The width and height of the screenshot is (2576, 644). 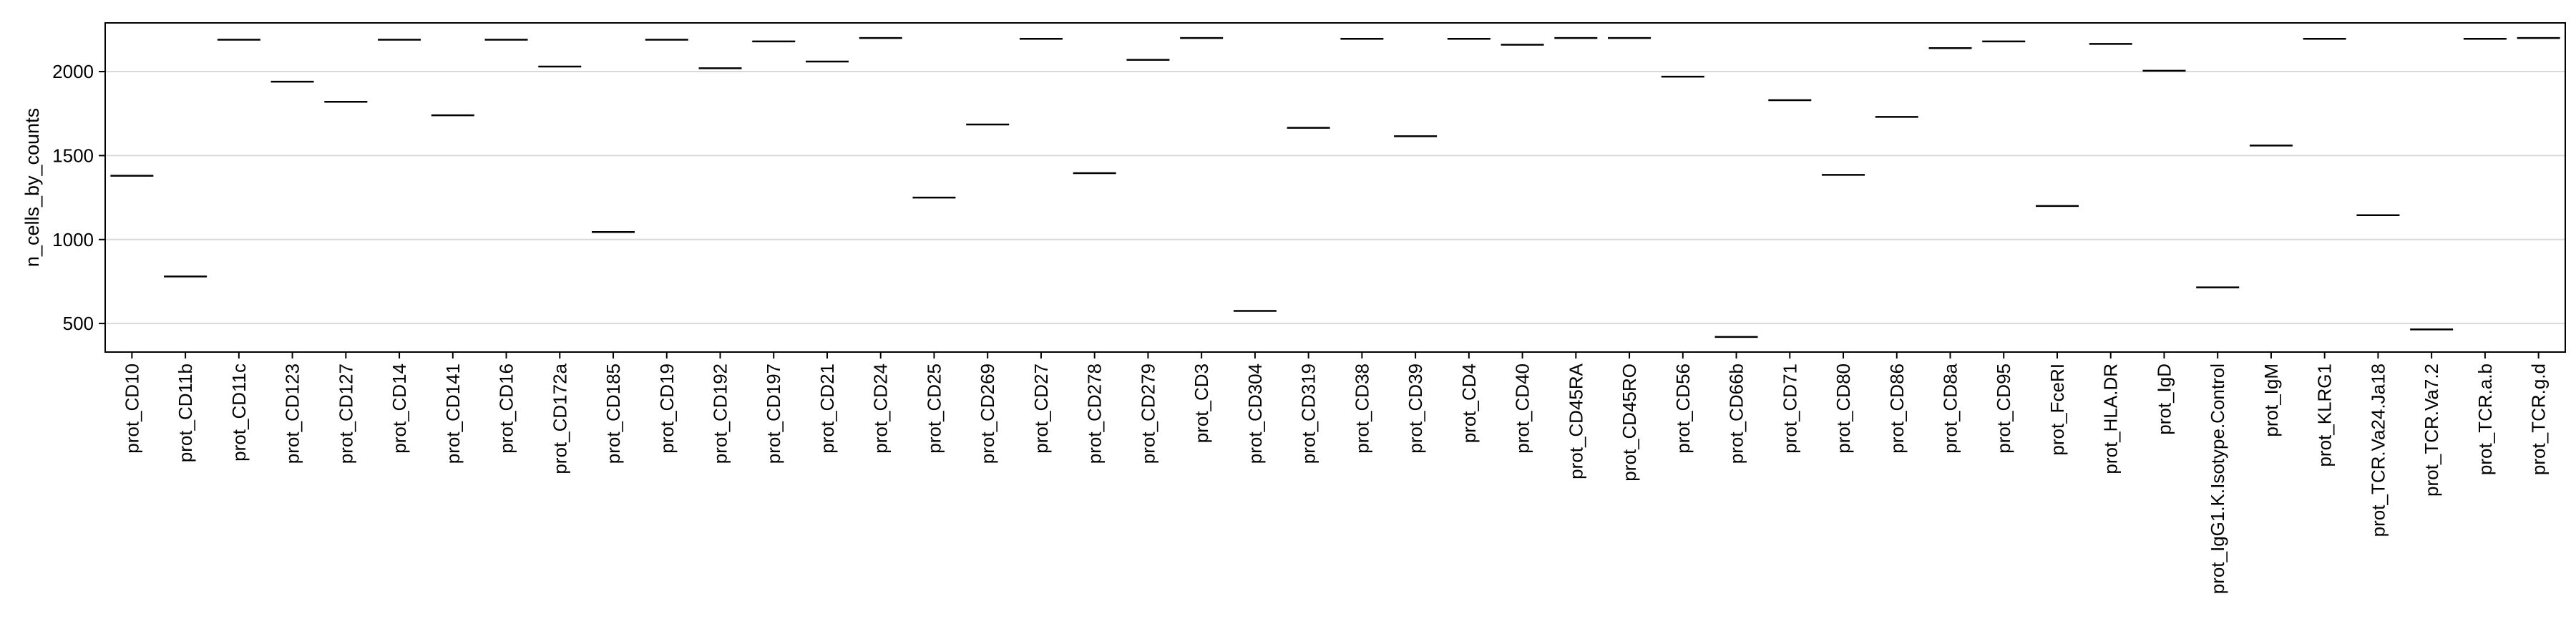 I want to click on x-tick-label: prot_CD21, so click(x=827, y=409).